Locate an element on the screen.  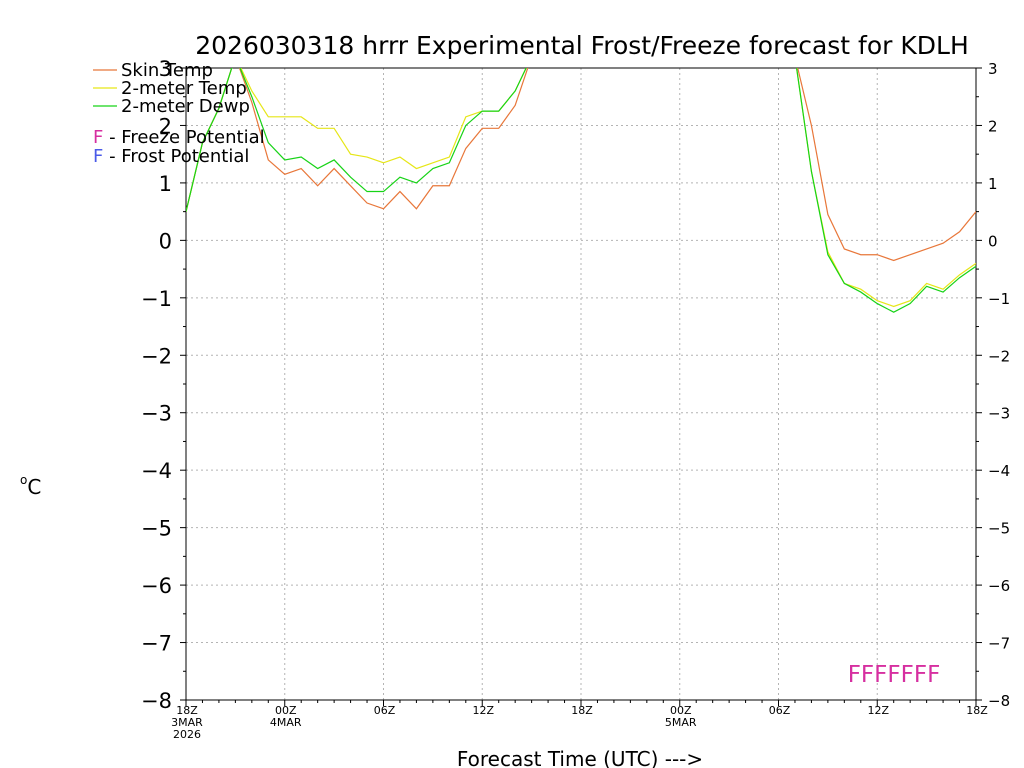
legend-label: 2-meter Temp is located at coordinates (184, 88).